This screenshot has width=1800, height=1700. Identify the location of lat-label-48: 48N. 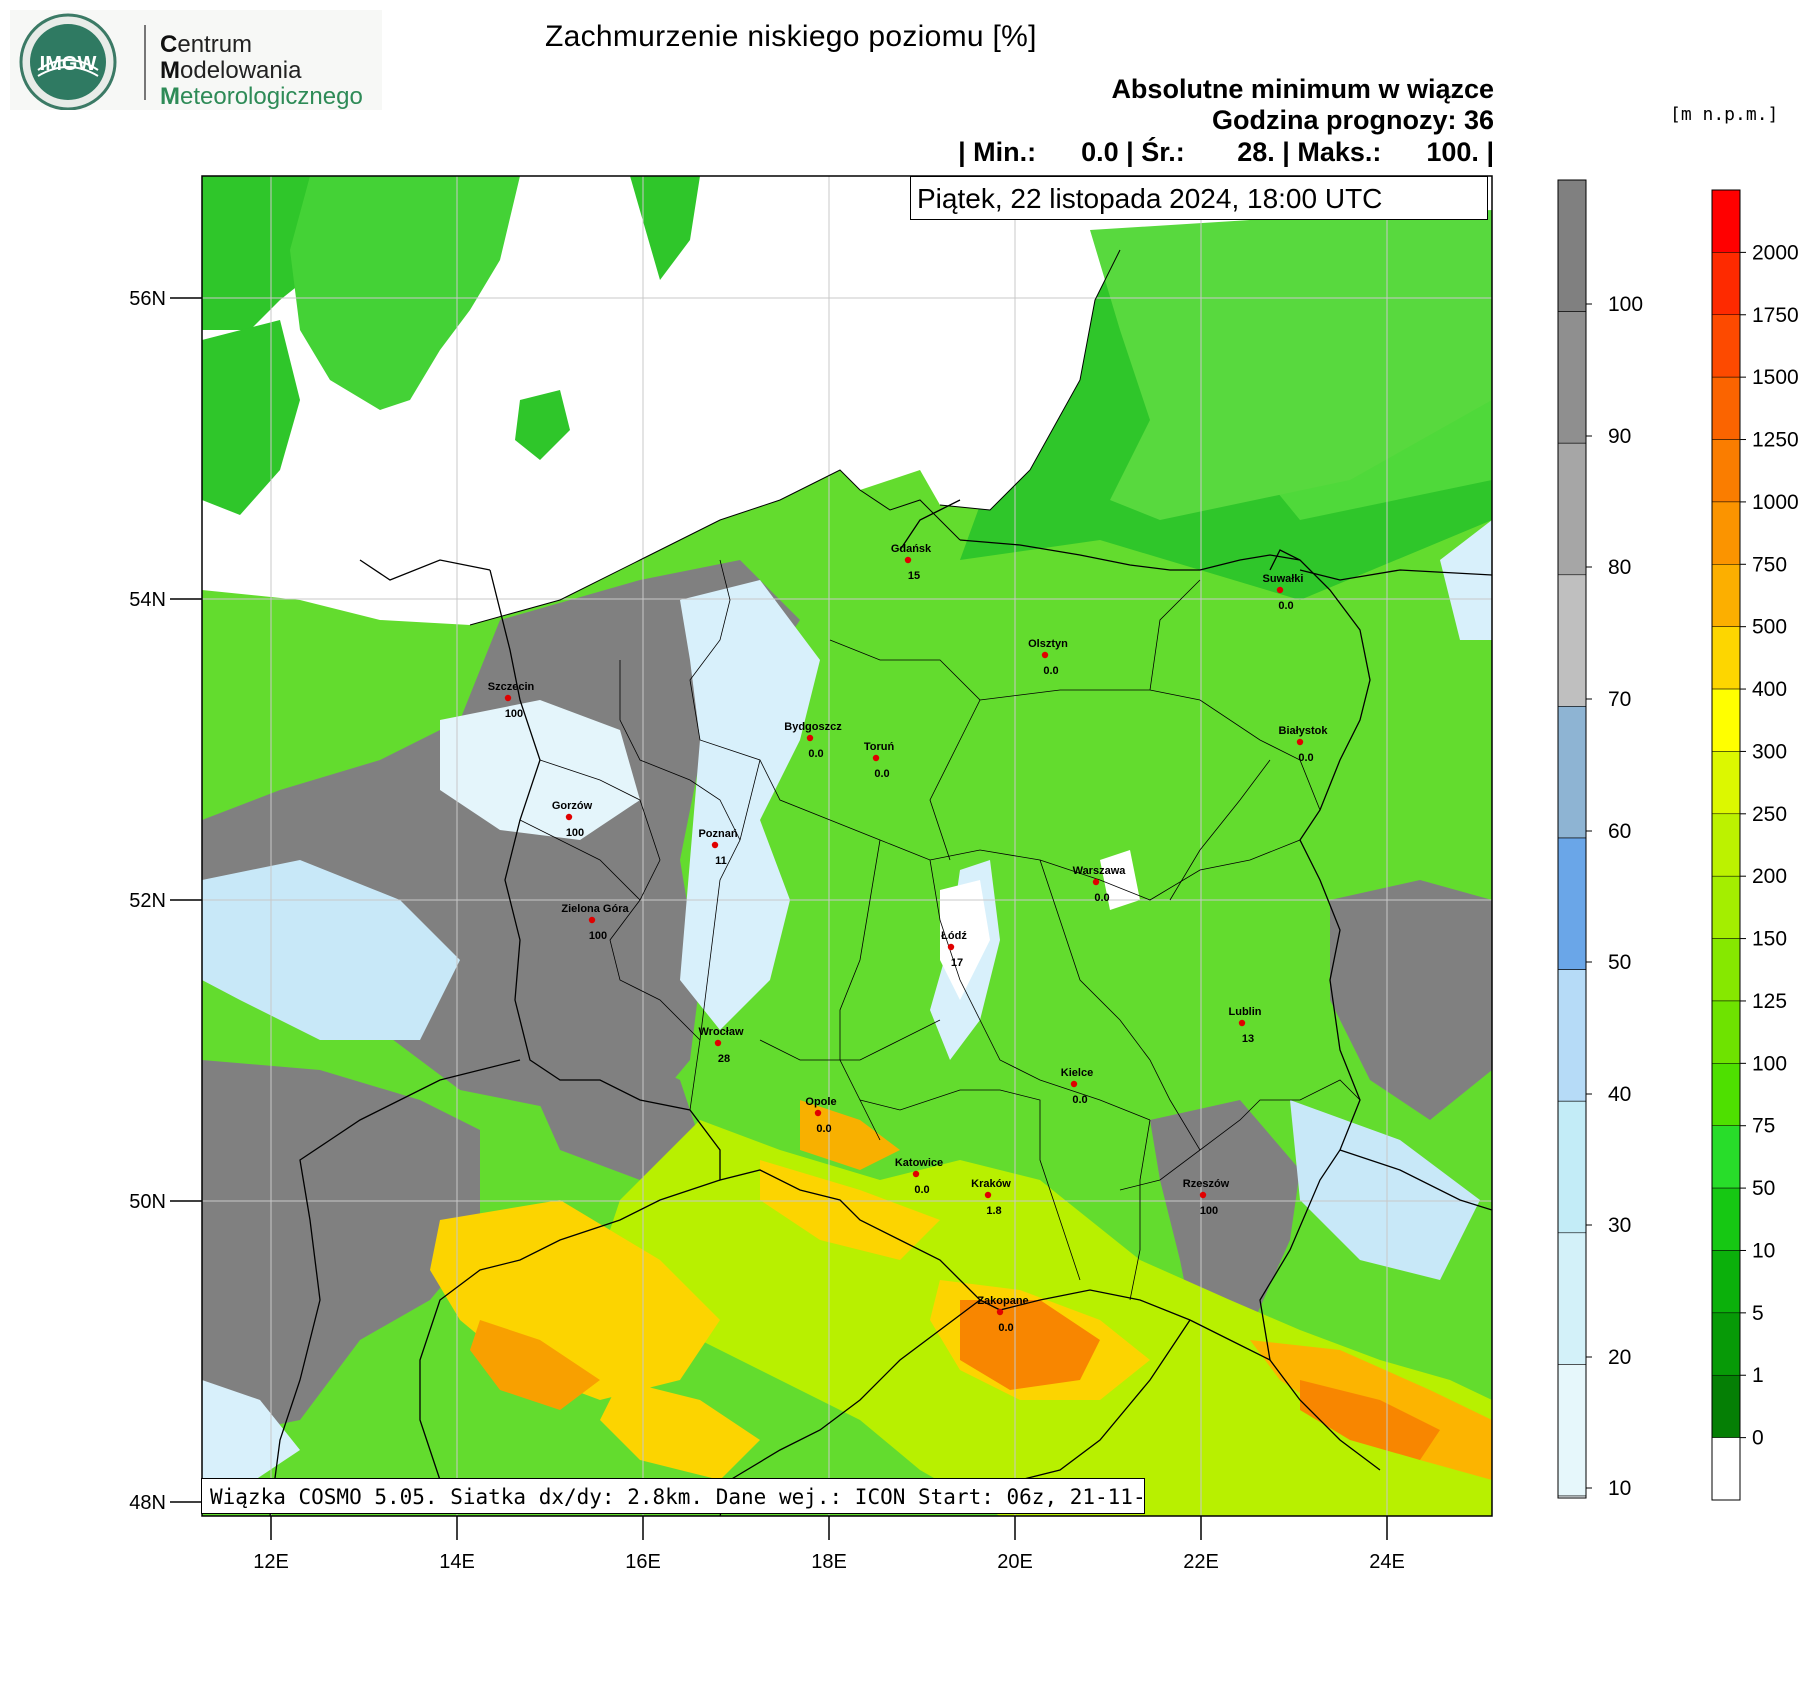
(147, 1503).